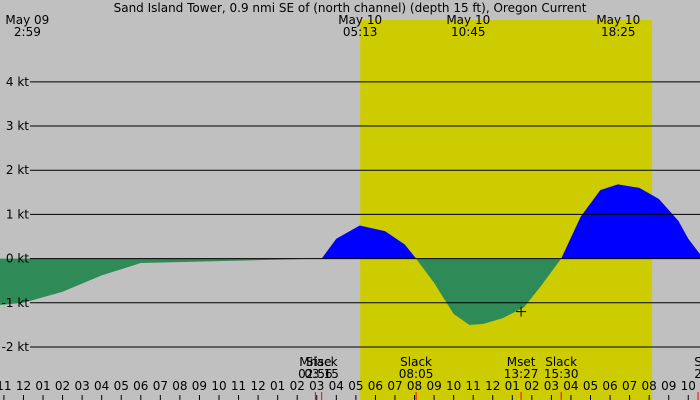 This screenshot has height=400, width=700. I want to click on event-time-label: 15:30, so click(561, 374).